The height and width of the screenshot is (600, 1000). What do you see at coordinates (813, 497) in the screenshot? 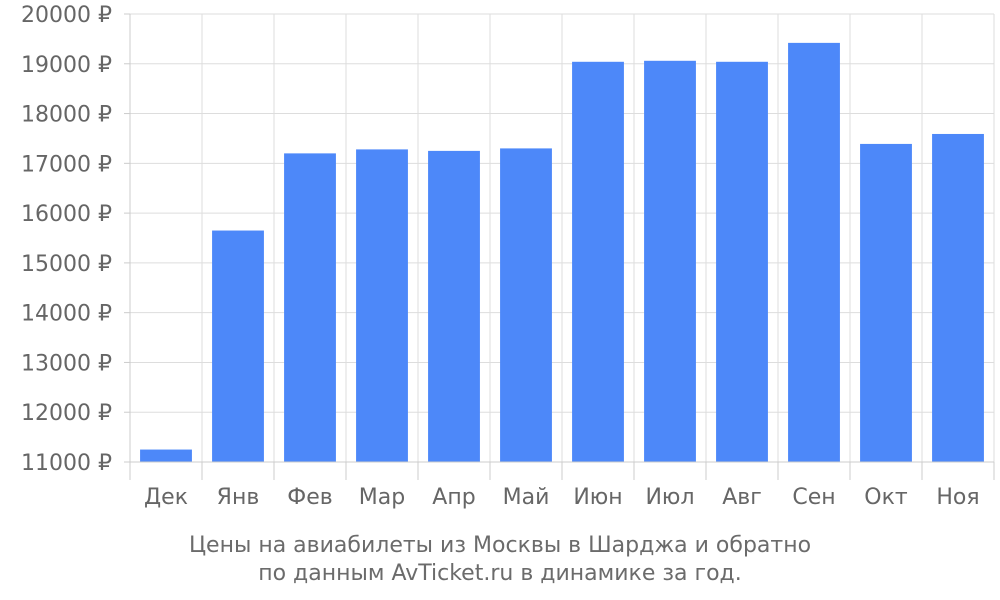
I see `x-tick-label: Сен` at bounding box center [813, 497].